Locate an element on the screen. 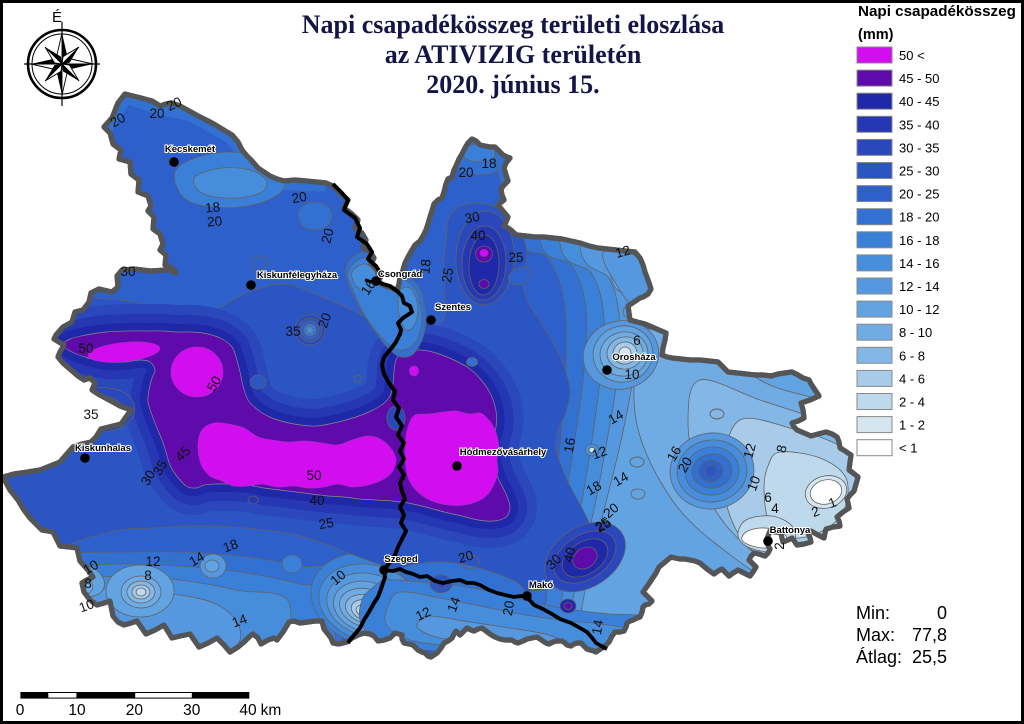 The width and height of the screenshot is (1024, 724). svg-text: 25,5 is located at coordinates (929, 657).